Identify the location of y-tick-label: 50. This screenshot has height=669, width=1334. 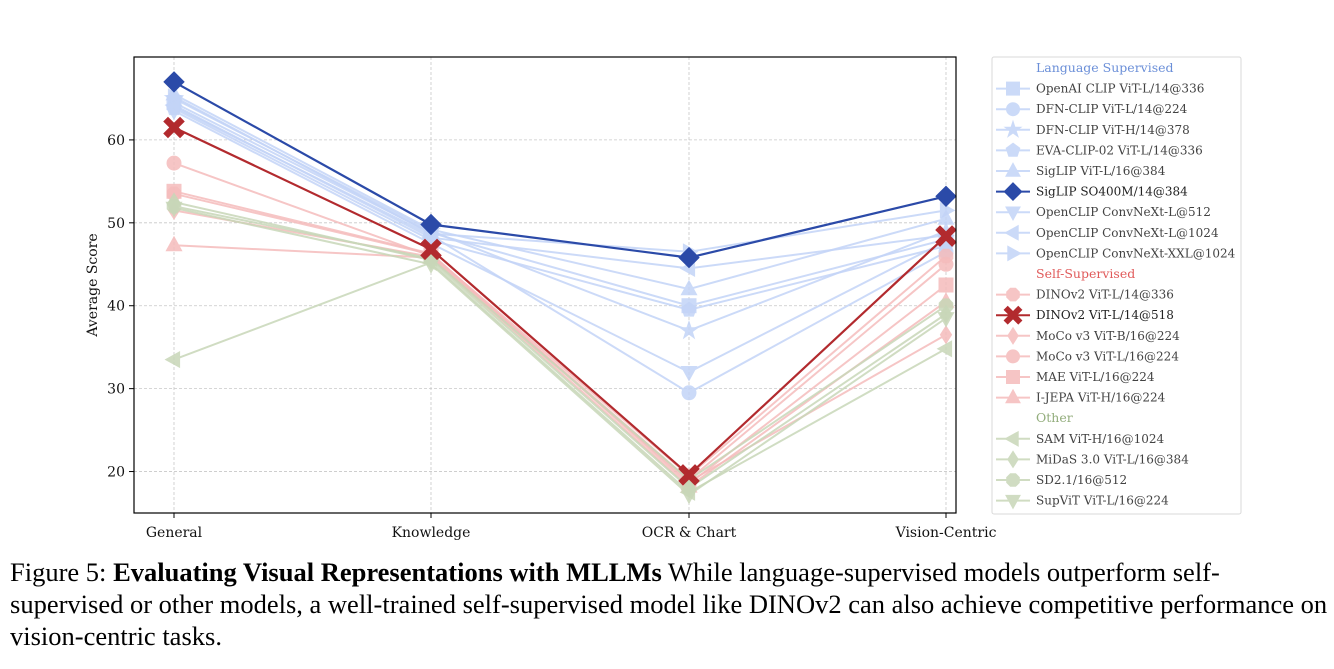
(116, 224).